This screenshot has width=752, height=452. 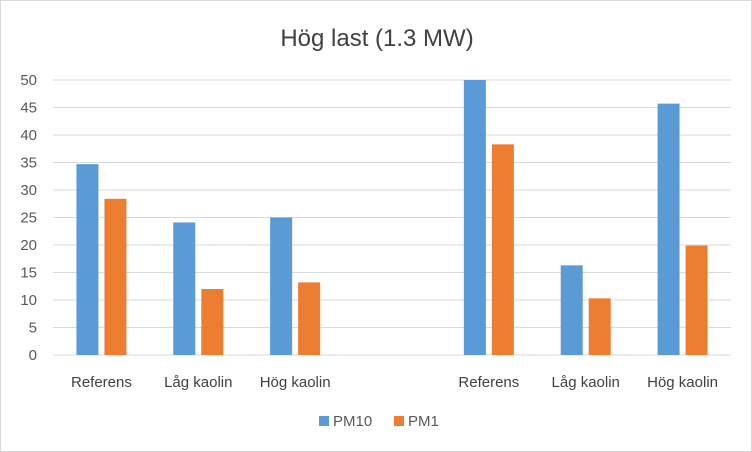 What do you see at coordinates (376, 38) in the screenshot?
I see `chart-title: Hög last (1.3 MW)` at bounding box center [376, 38].